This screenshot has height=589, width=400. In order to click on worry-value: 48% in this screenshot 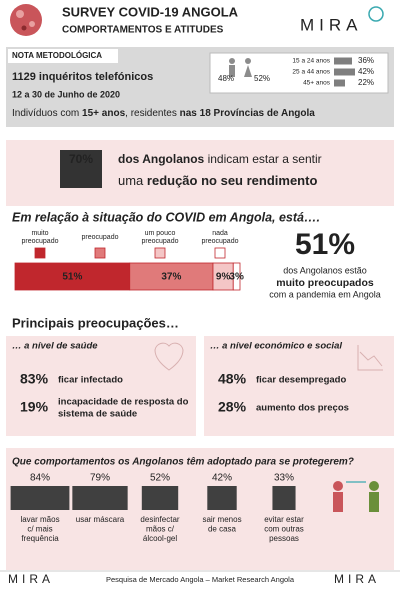, I will do `click(232, 379)`.